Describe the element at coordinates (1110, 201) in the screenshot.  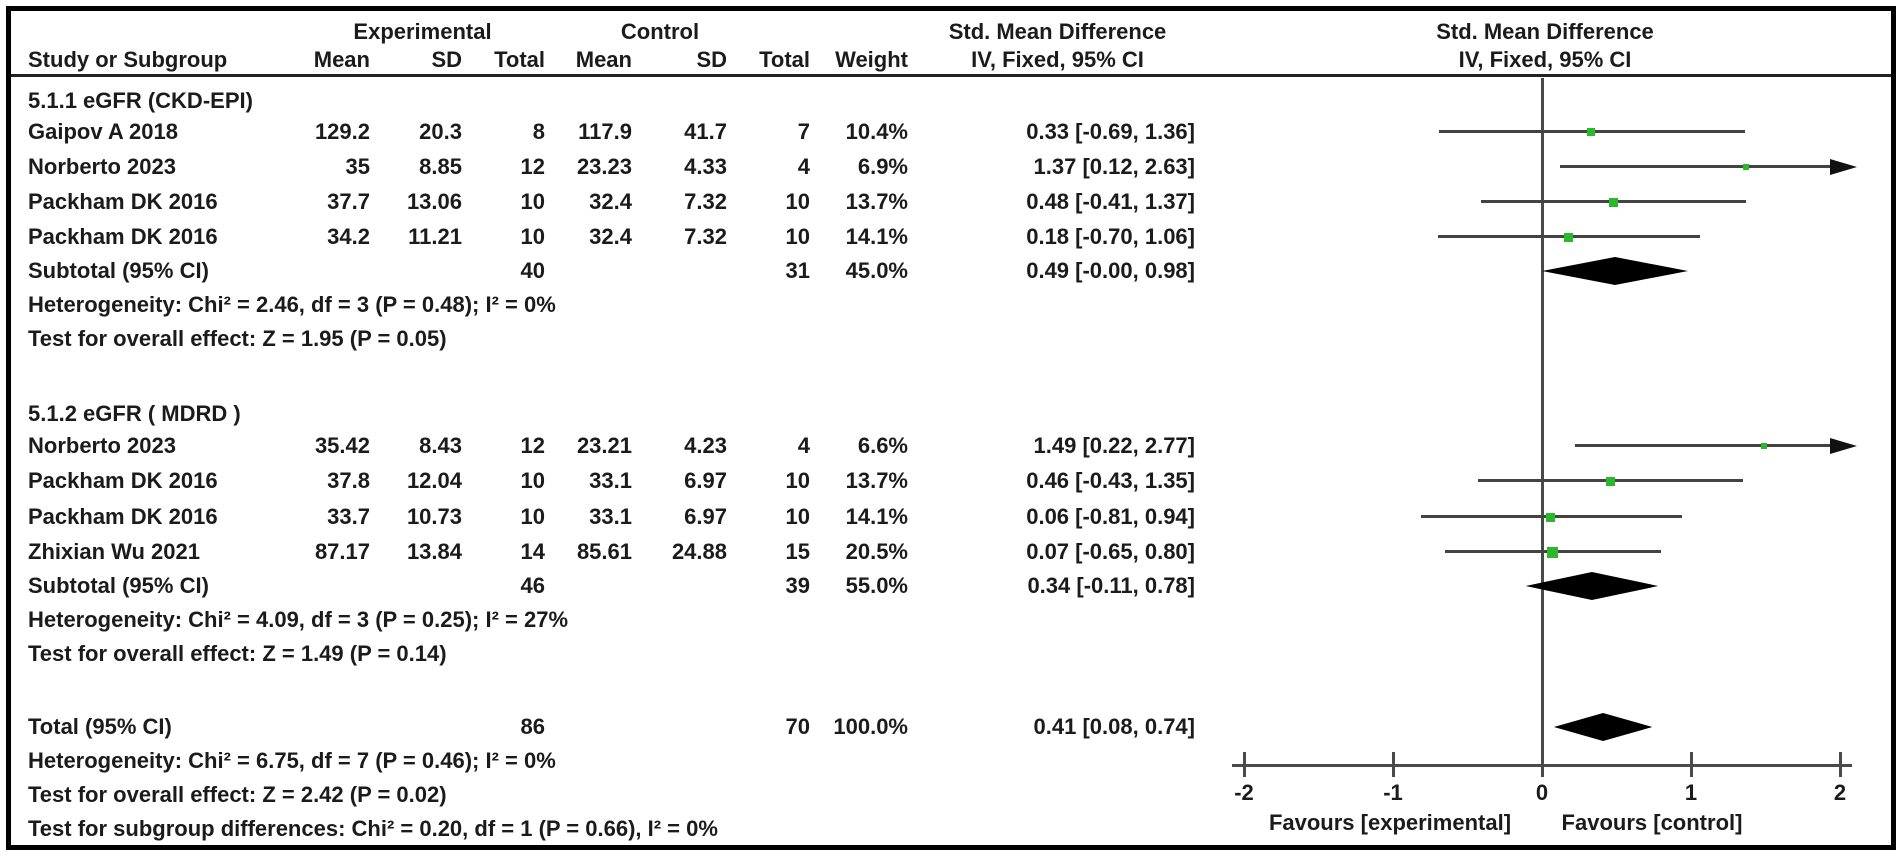
I see `study-row-ci_text: 0.48 [-0.41, 1.37]` at that location.